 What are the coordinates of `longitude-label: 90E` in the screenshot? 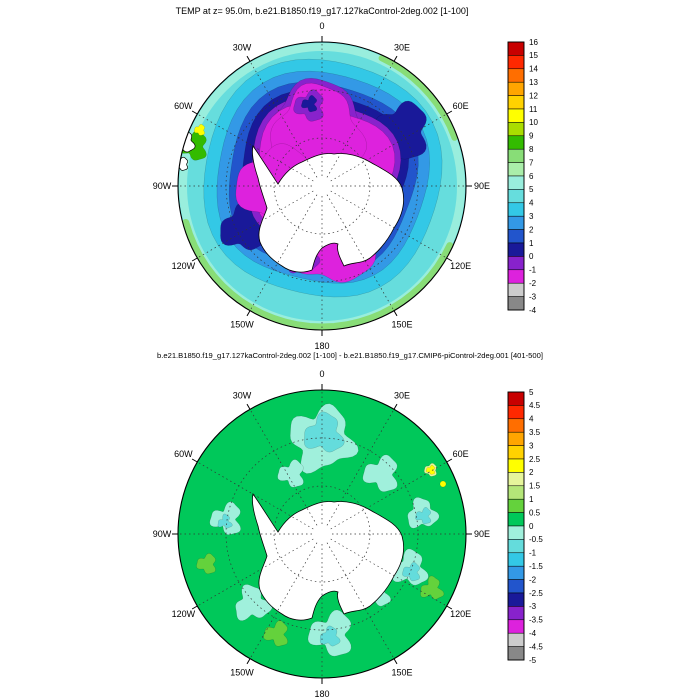 It's located at (482, 186).